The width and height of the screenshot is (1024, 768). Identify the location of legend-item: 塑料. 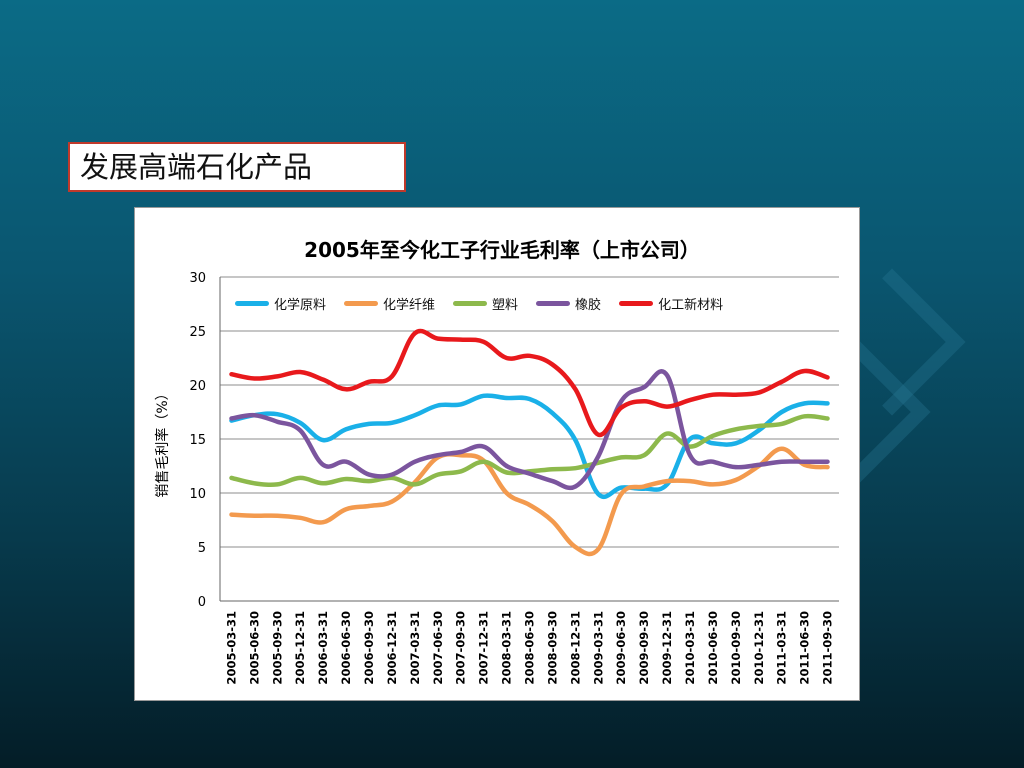
(485, 303).